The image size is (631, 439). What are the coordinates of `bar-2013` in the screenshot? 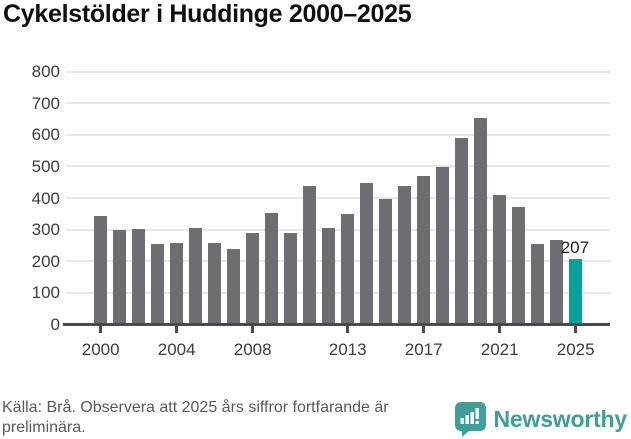 It's located at (347, 269).